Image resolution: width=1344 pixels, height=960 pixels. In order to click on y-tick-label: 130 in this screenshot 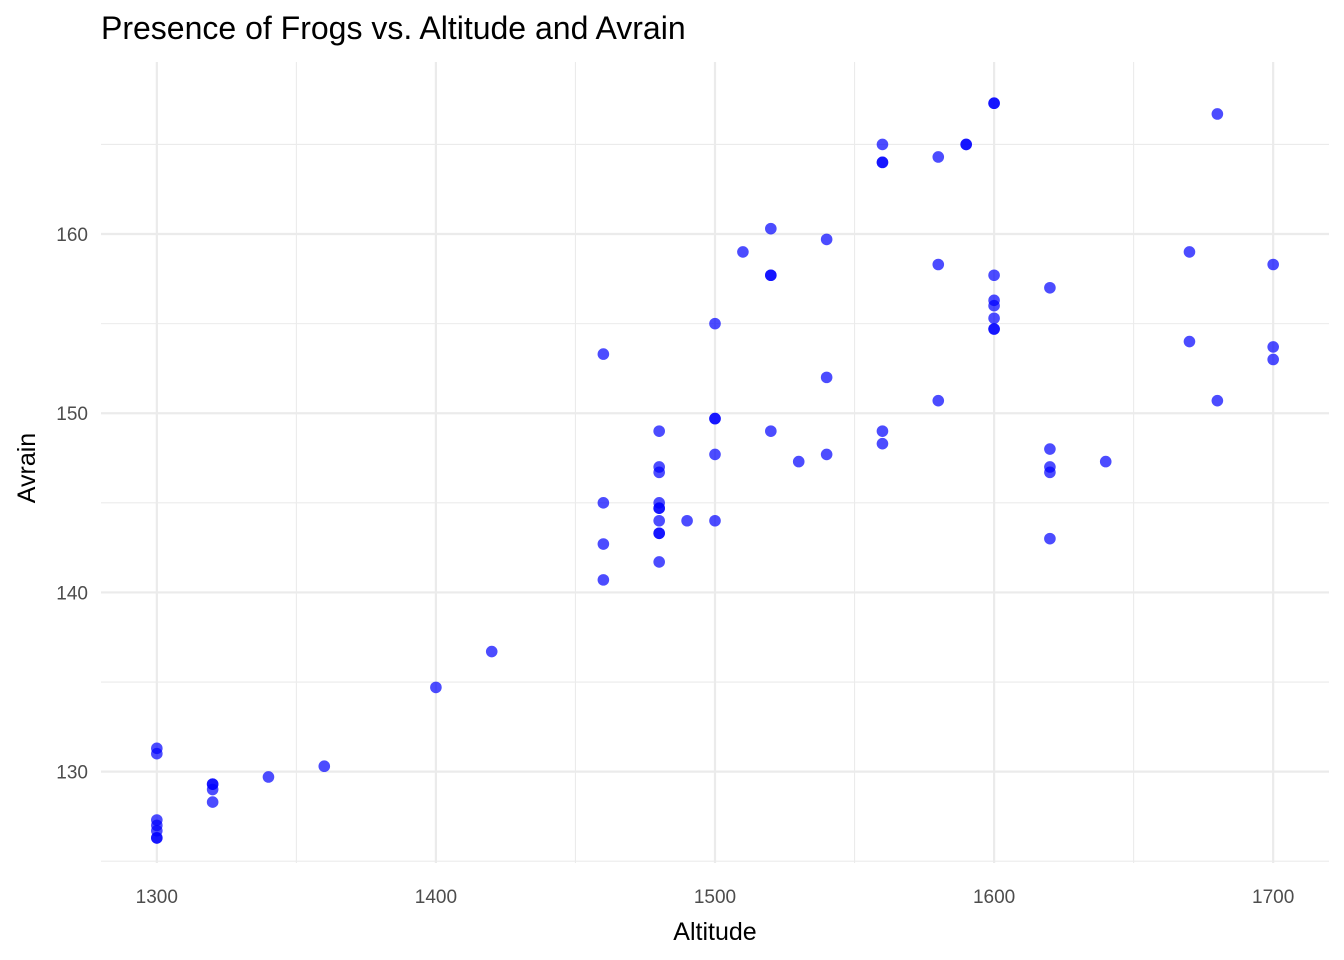, I will do `click(72, 773)`.